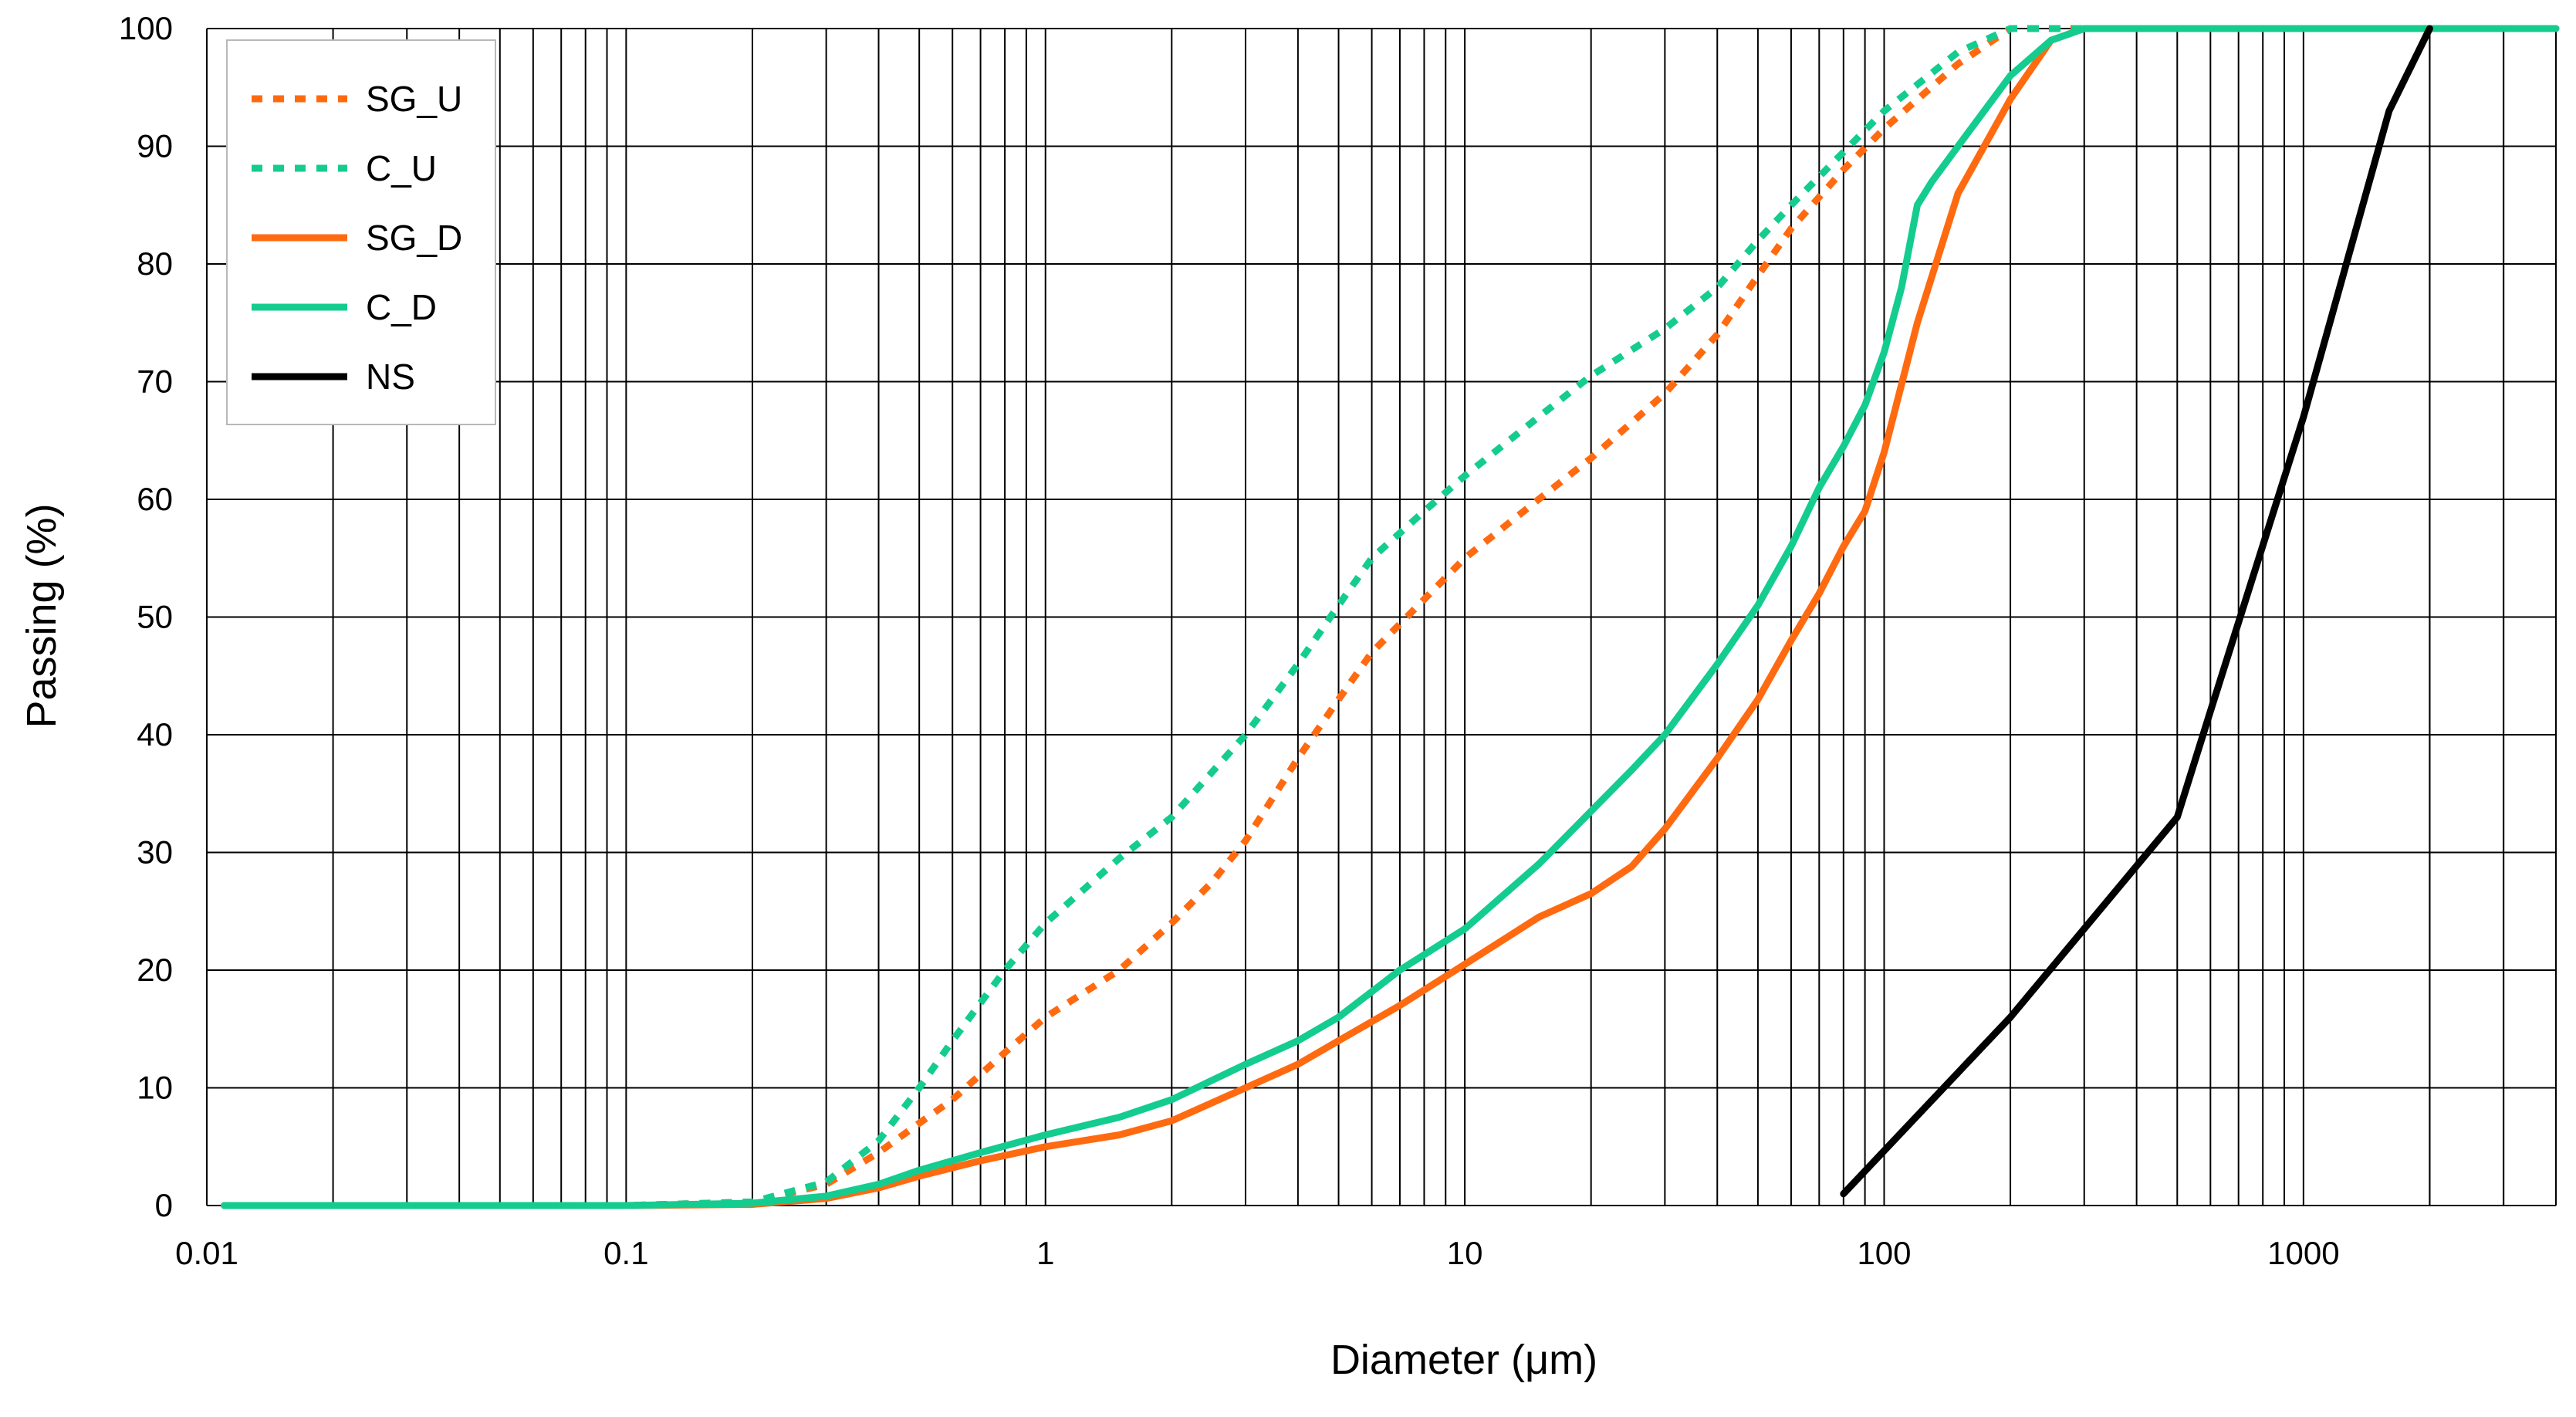 The width and height of the screenshot is (2576, 1417). I want to click on y-tick-label: 40, so click(155, 734).